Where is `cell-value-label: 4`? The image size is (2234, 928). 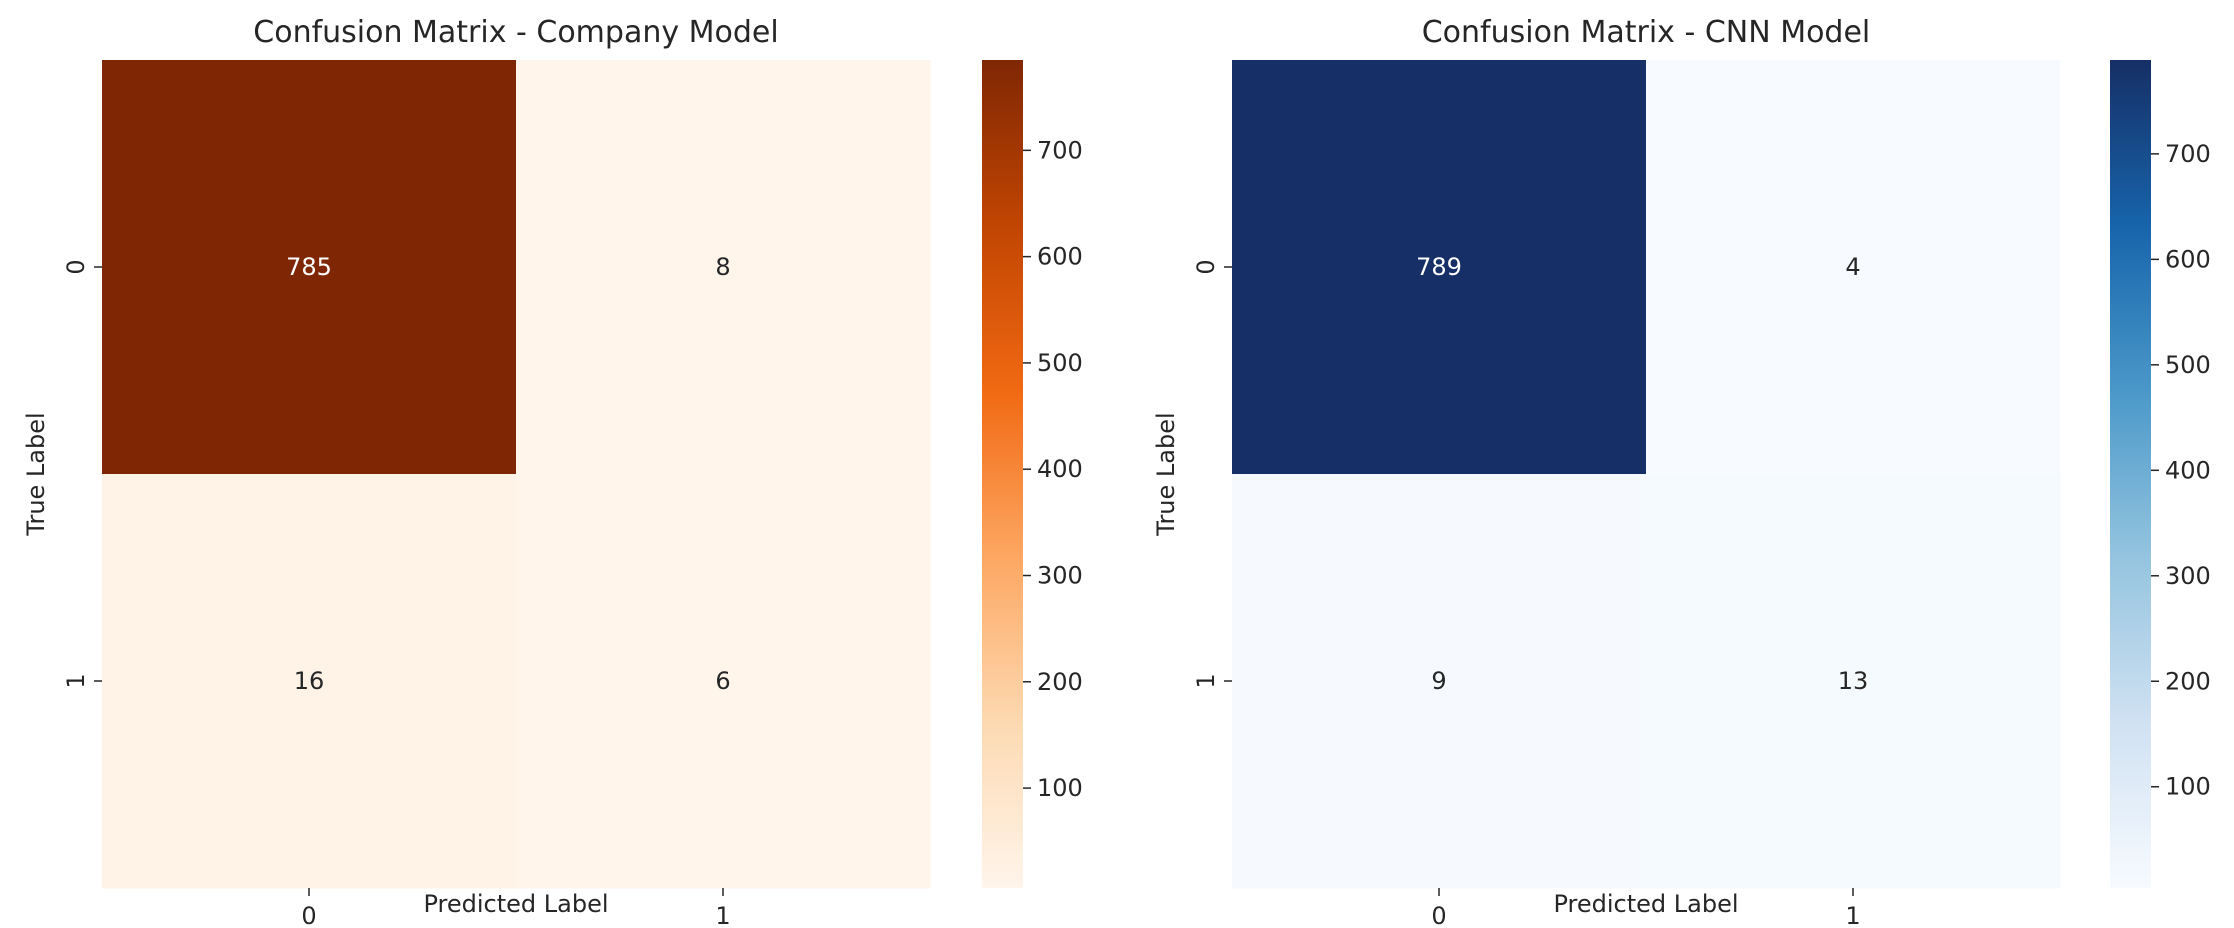
cell-value-label: 4 is located at coordinates (1852, 267).